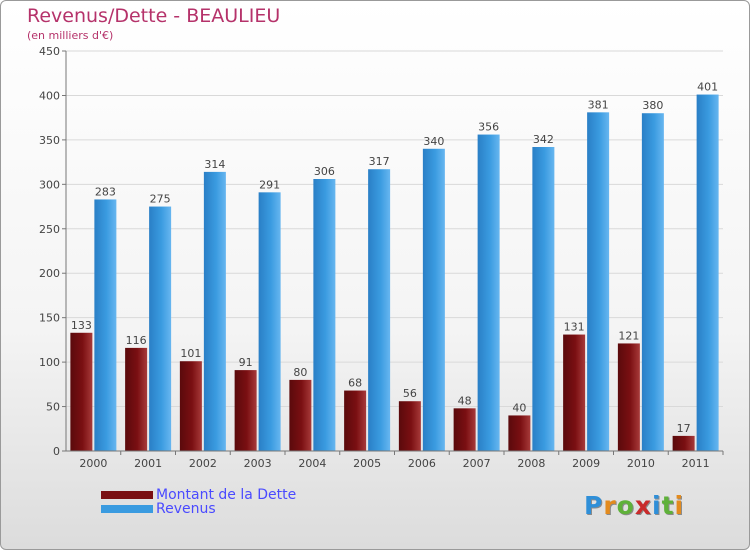 Image resolution: width=750 pixels, height=550 pixels. What do you see at coordinates (105, 325) in the screenshot?
I see `bar-revenue-2000` at bounding box center [105, 325].